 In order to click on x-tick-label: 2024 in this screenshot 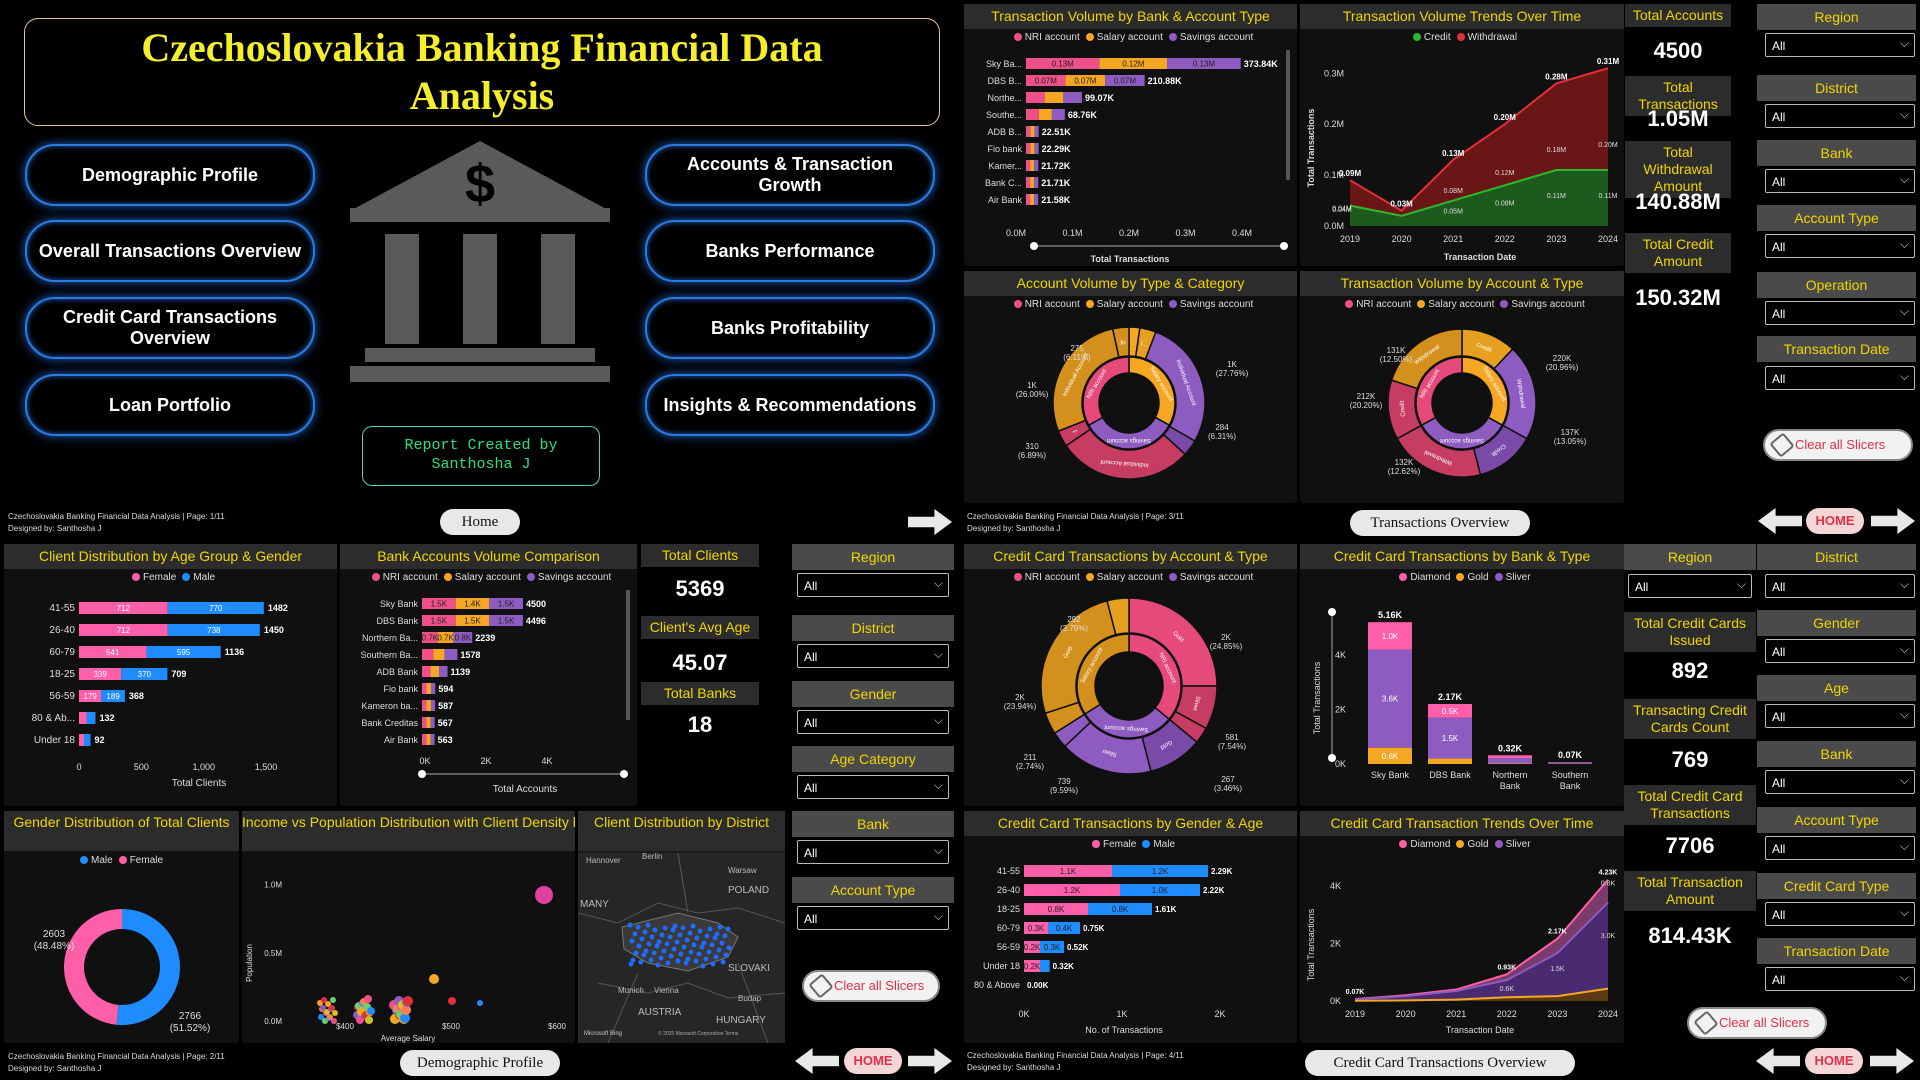, I will do `click(1608, 239)`.